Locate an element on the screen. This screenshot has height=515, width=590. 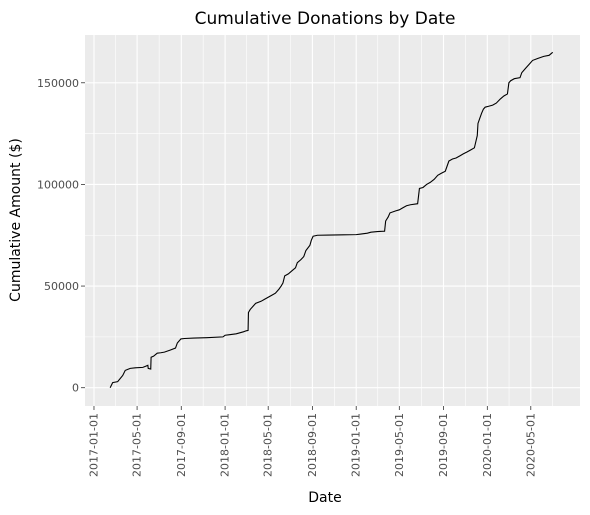
y-tick-label: 0 is located at coordinates (75, 388).